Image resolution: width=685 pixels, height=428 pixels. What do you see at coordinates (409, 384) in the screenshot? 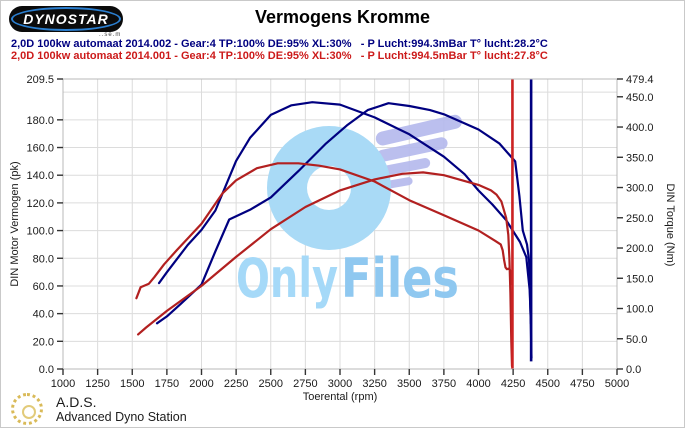
I see `x-tick-label: 3500` at bounding box center [409, 384].